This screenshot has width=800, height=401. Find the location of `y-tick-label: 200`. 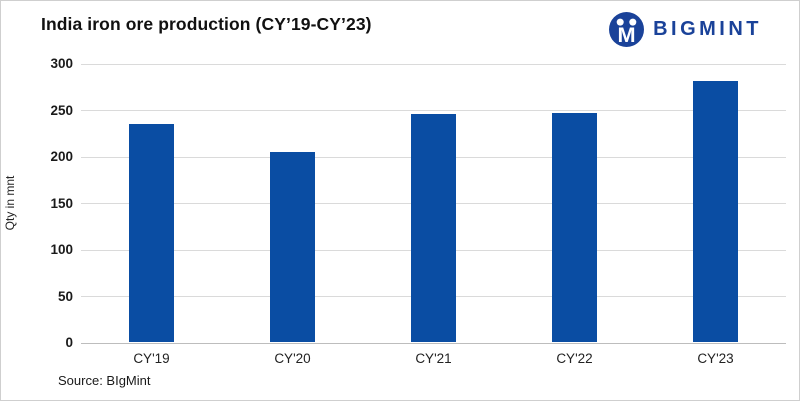

y-tick-label: 200 is located at coordinates (61, 156).